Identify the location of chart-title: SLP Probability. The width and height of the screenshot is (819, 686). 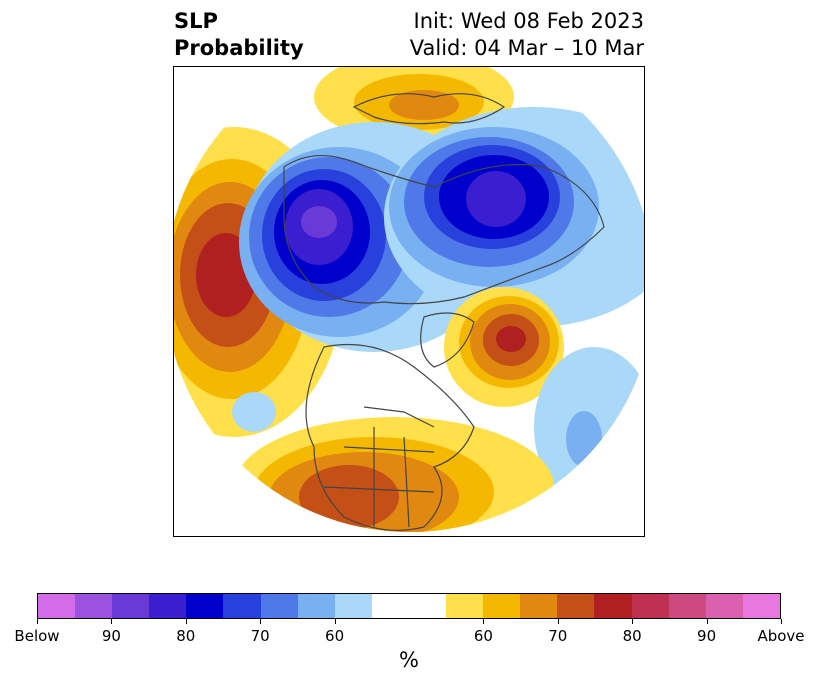
(239, 35).